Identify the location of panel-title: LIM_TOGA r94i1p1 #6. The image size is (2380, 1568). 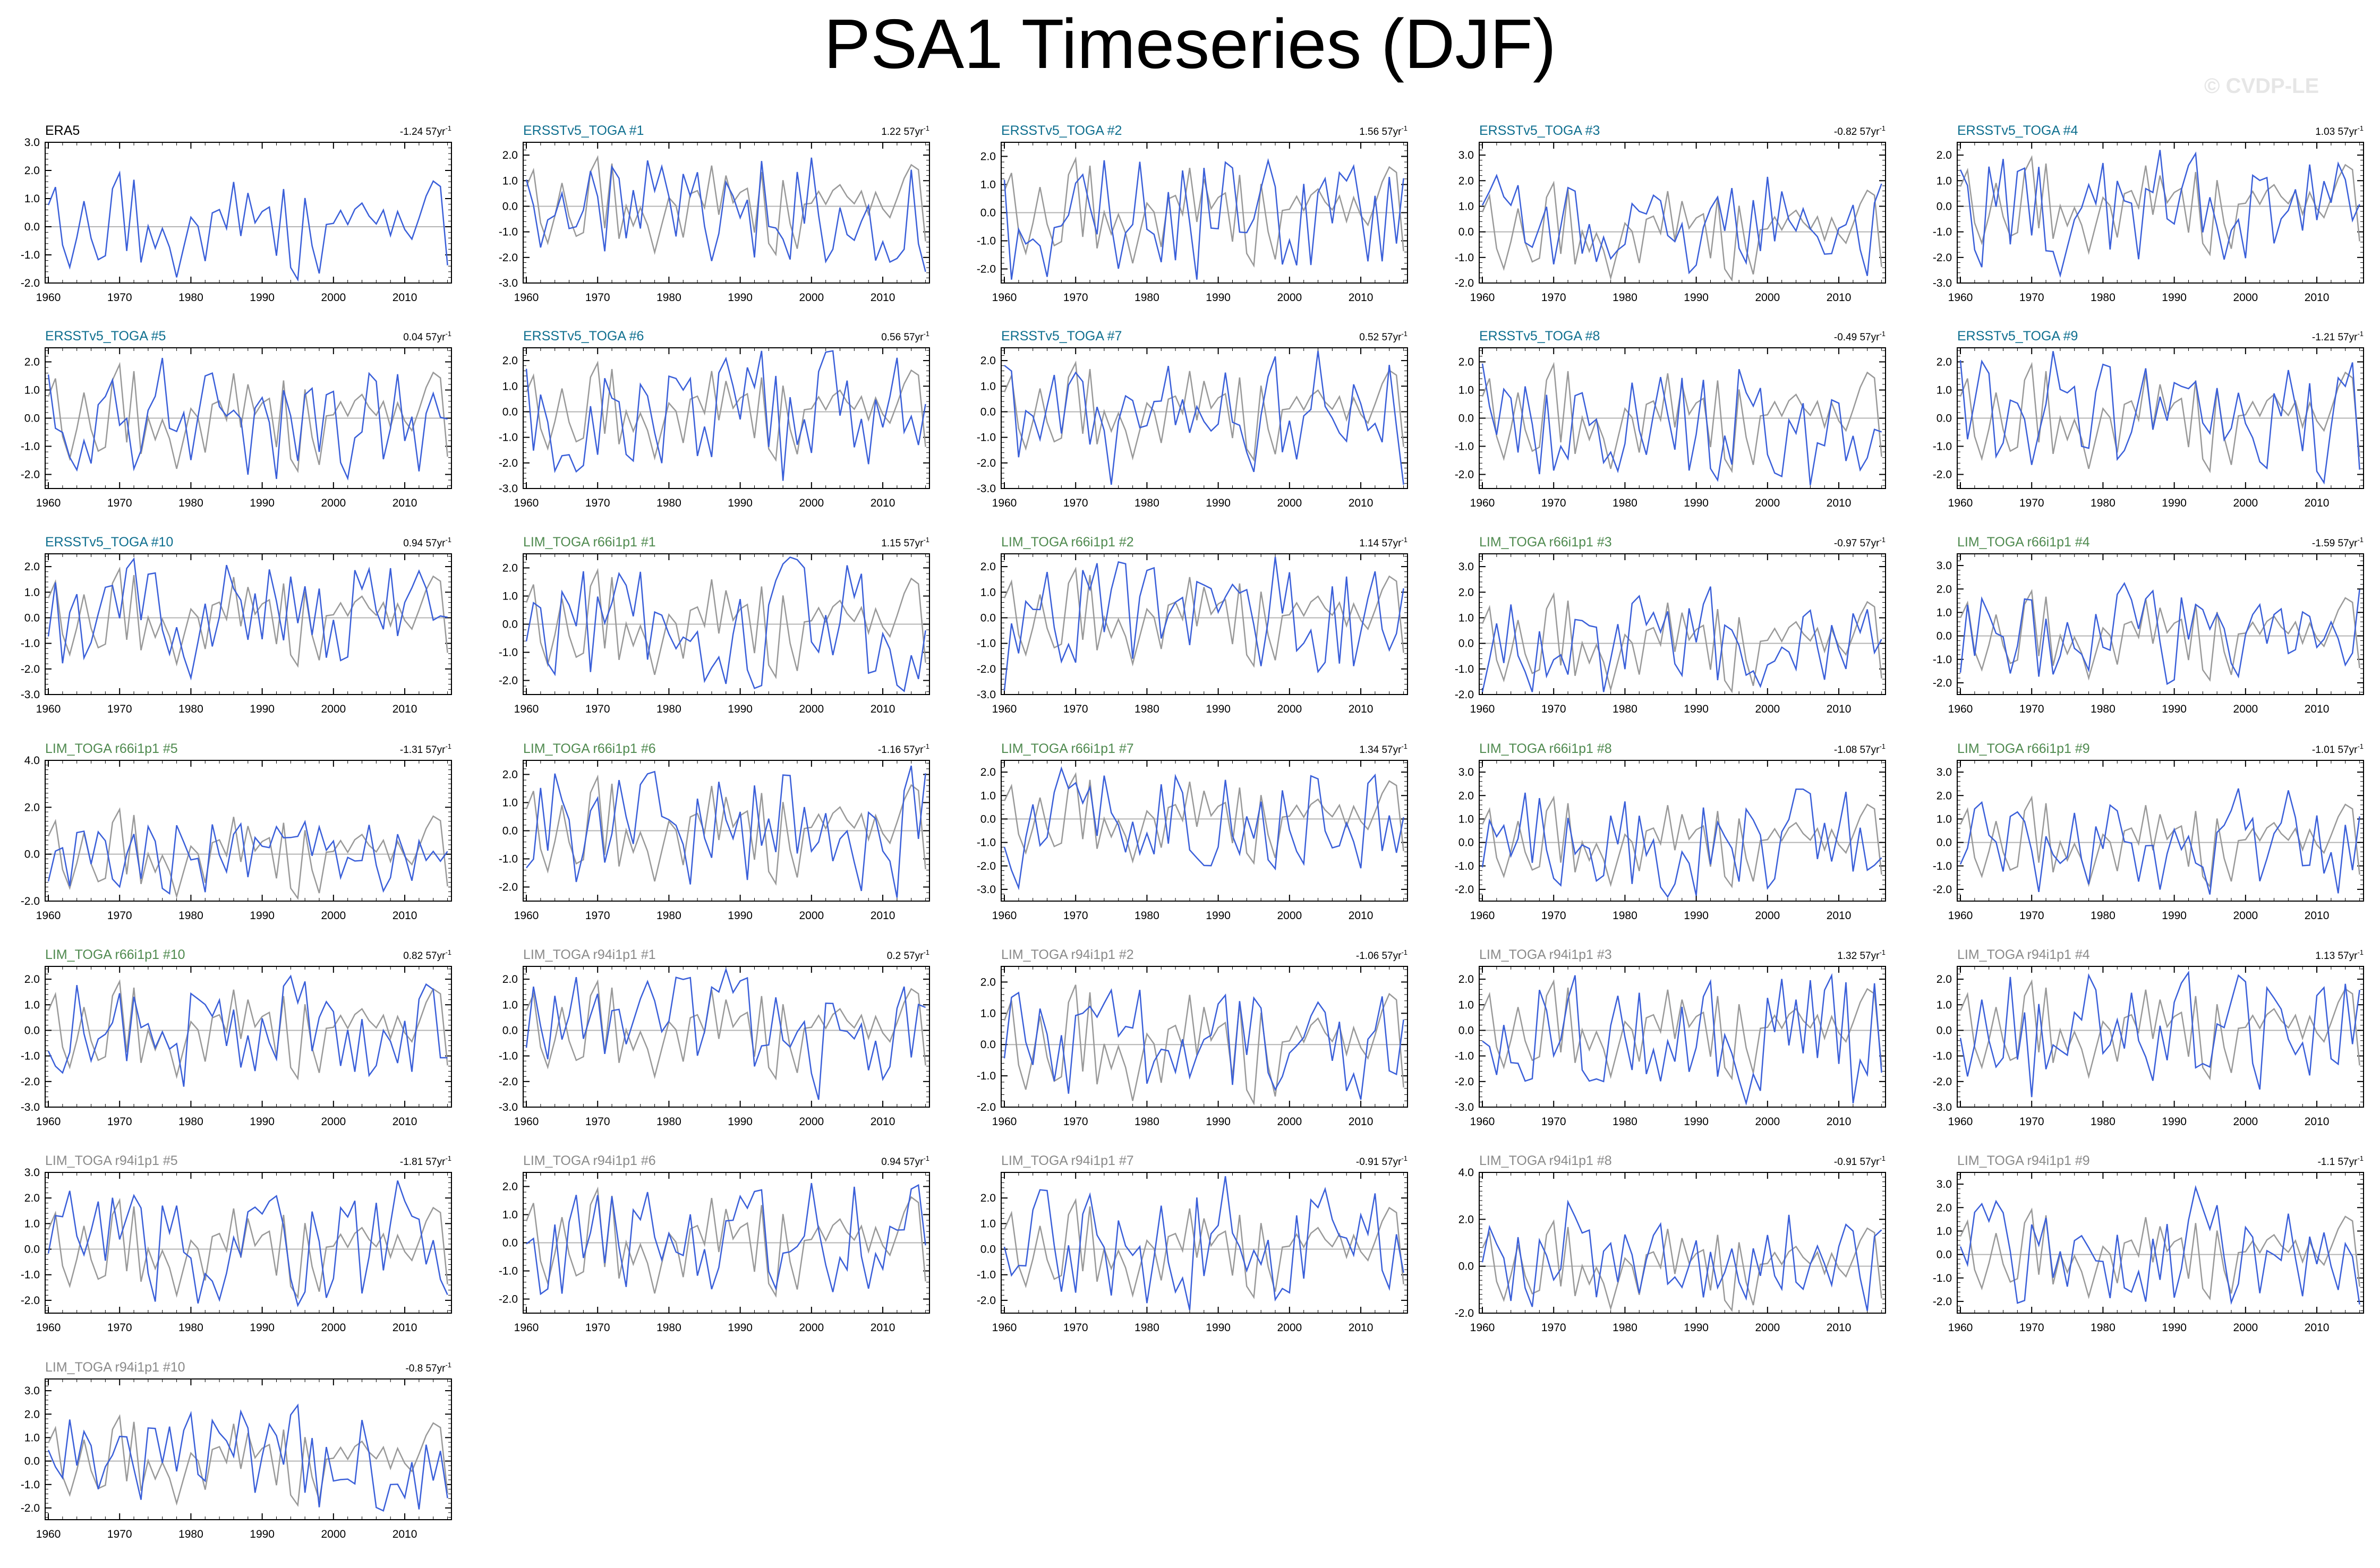
(589, 1160).